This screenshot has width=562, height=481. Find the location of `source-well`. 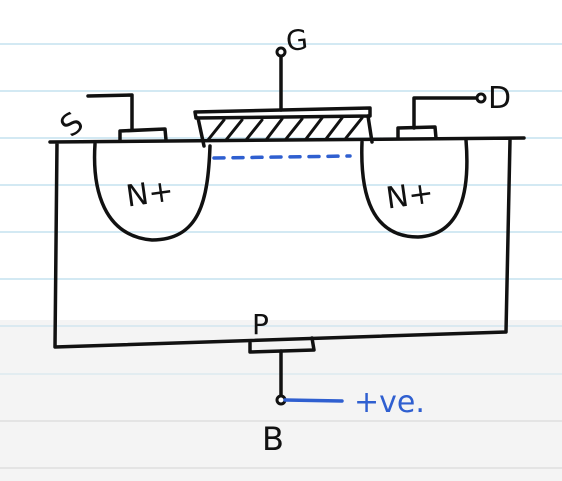

source-well is located at coordinates (152, 192).